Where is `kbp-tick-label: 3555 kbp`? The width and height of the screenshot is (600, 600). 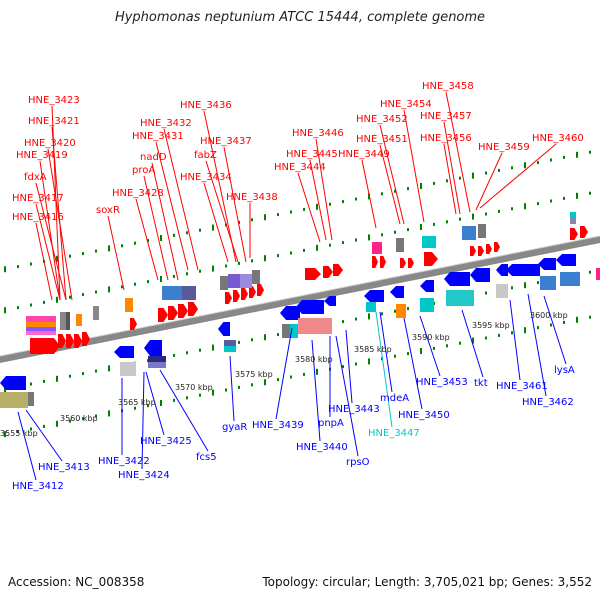
kbp-tick-label: 3555 kbp is located at coordinates (19, 433).